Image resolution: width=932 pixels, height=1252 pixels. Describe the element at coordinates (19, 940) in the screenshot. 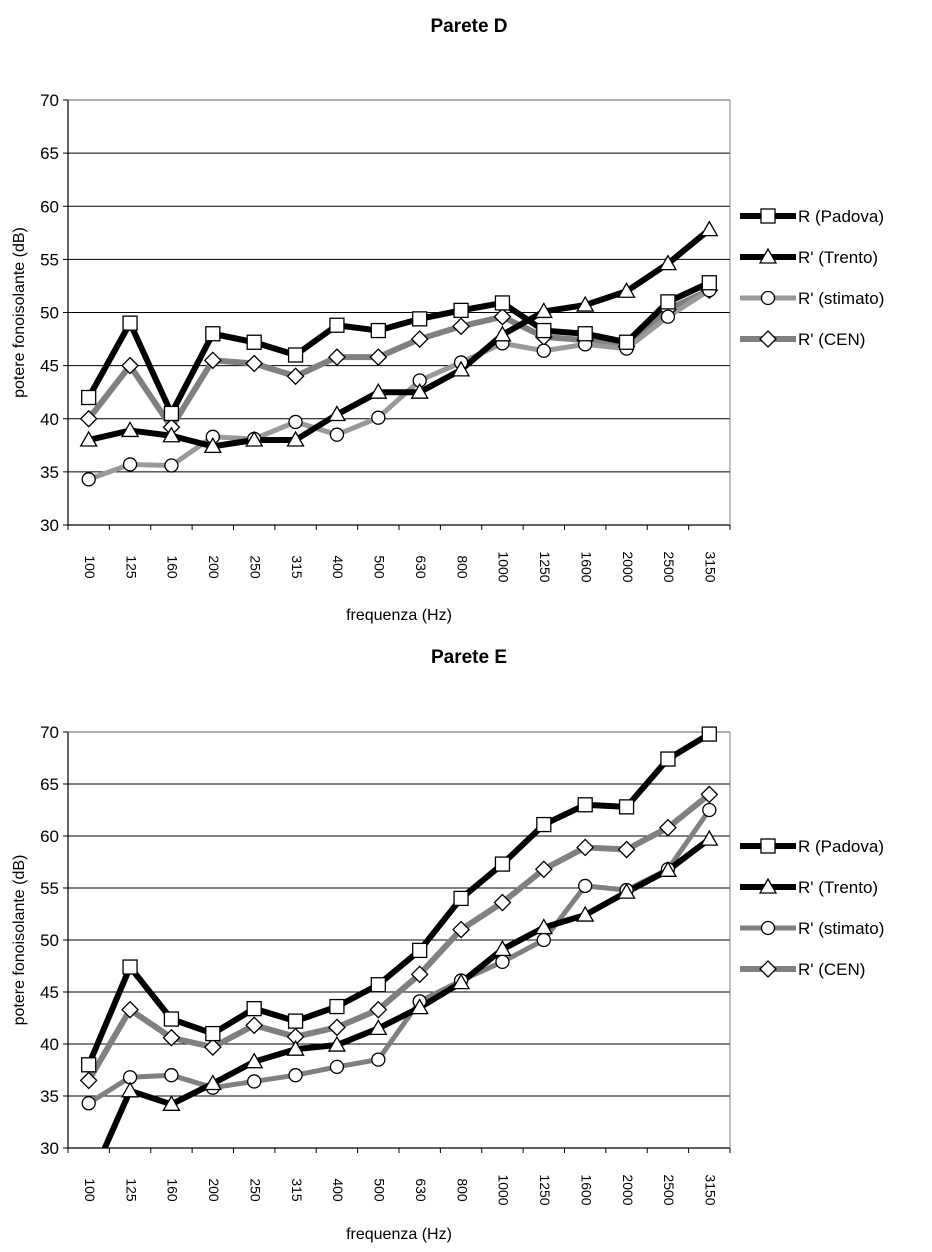

I see `y-axis-title: potere fonoisolante (dB)` at that location.